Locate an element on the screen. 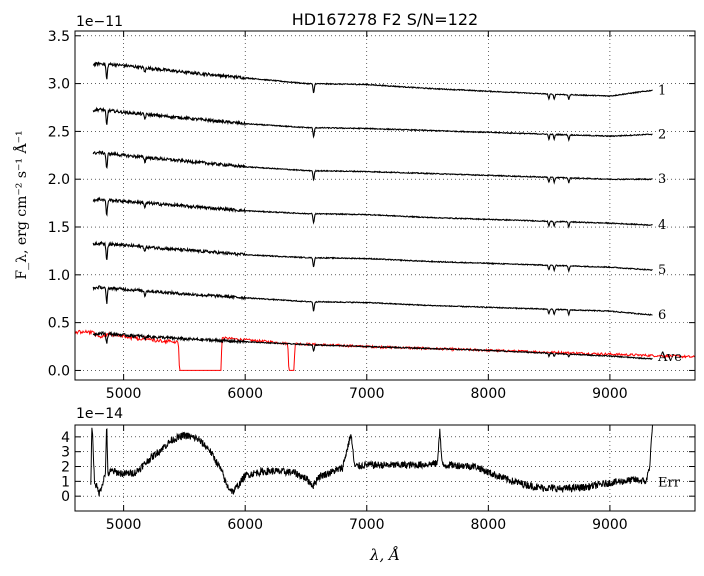 The height and width of the screenshot is (576, 704). flux-y-axis-label: F_λ, erg cm⁻² s⁻¹ Å⁻¹ is located at coordinates (21, 204).